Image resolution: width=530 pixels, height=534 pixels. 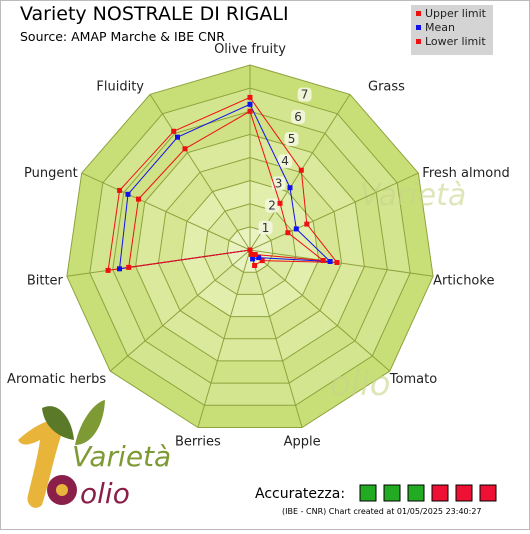 What do you see at coordinates (300, 494) in the screenshot?
I see `accuracy-label: Accuratezza:` at bounding box center [300, 494].